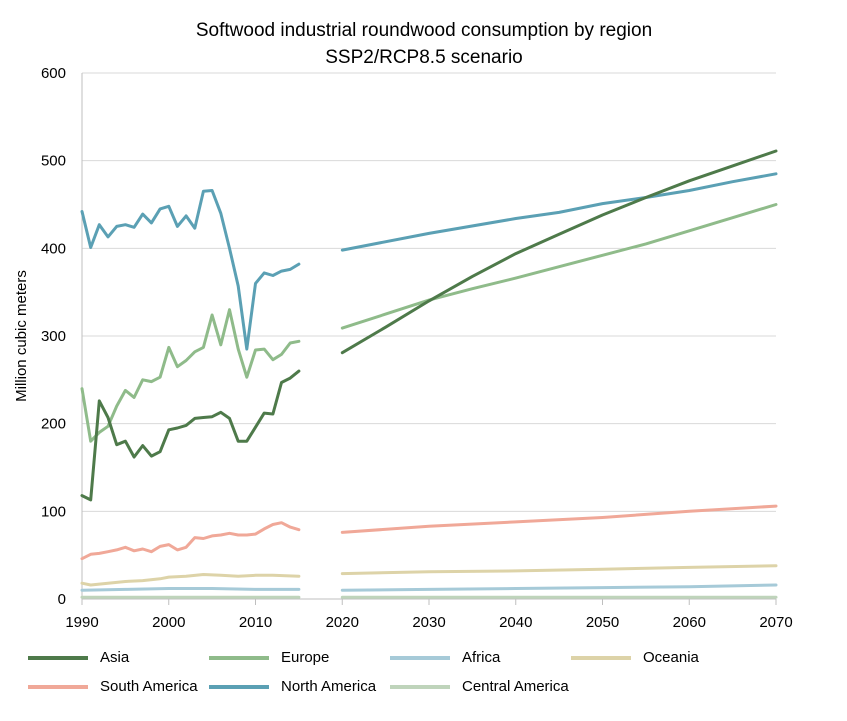  Describe the element at coordinates (255, 622) in the screenshot. I see `x-tick-label: 2010` at that location.